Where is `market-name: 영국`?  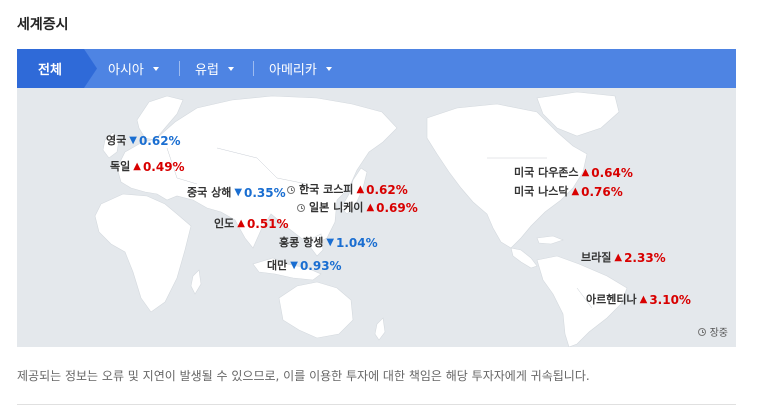 market-name: 영국 is located at coordinates (116, 140).